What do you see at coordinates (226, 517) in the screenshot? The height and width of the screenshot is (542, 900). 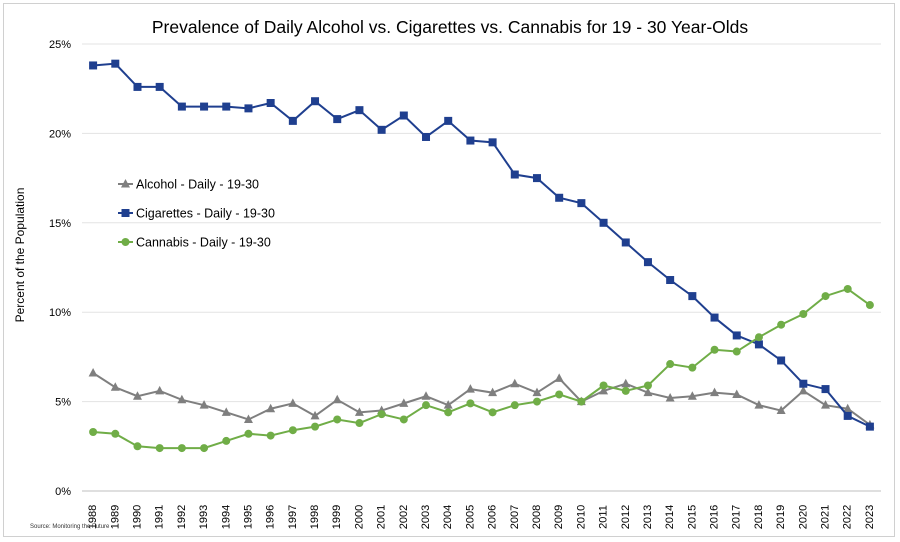 I see `x-tick-label: 1994` at bounding box center [226, 517].